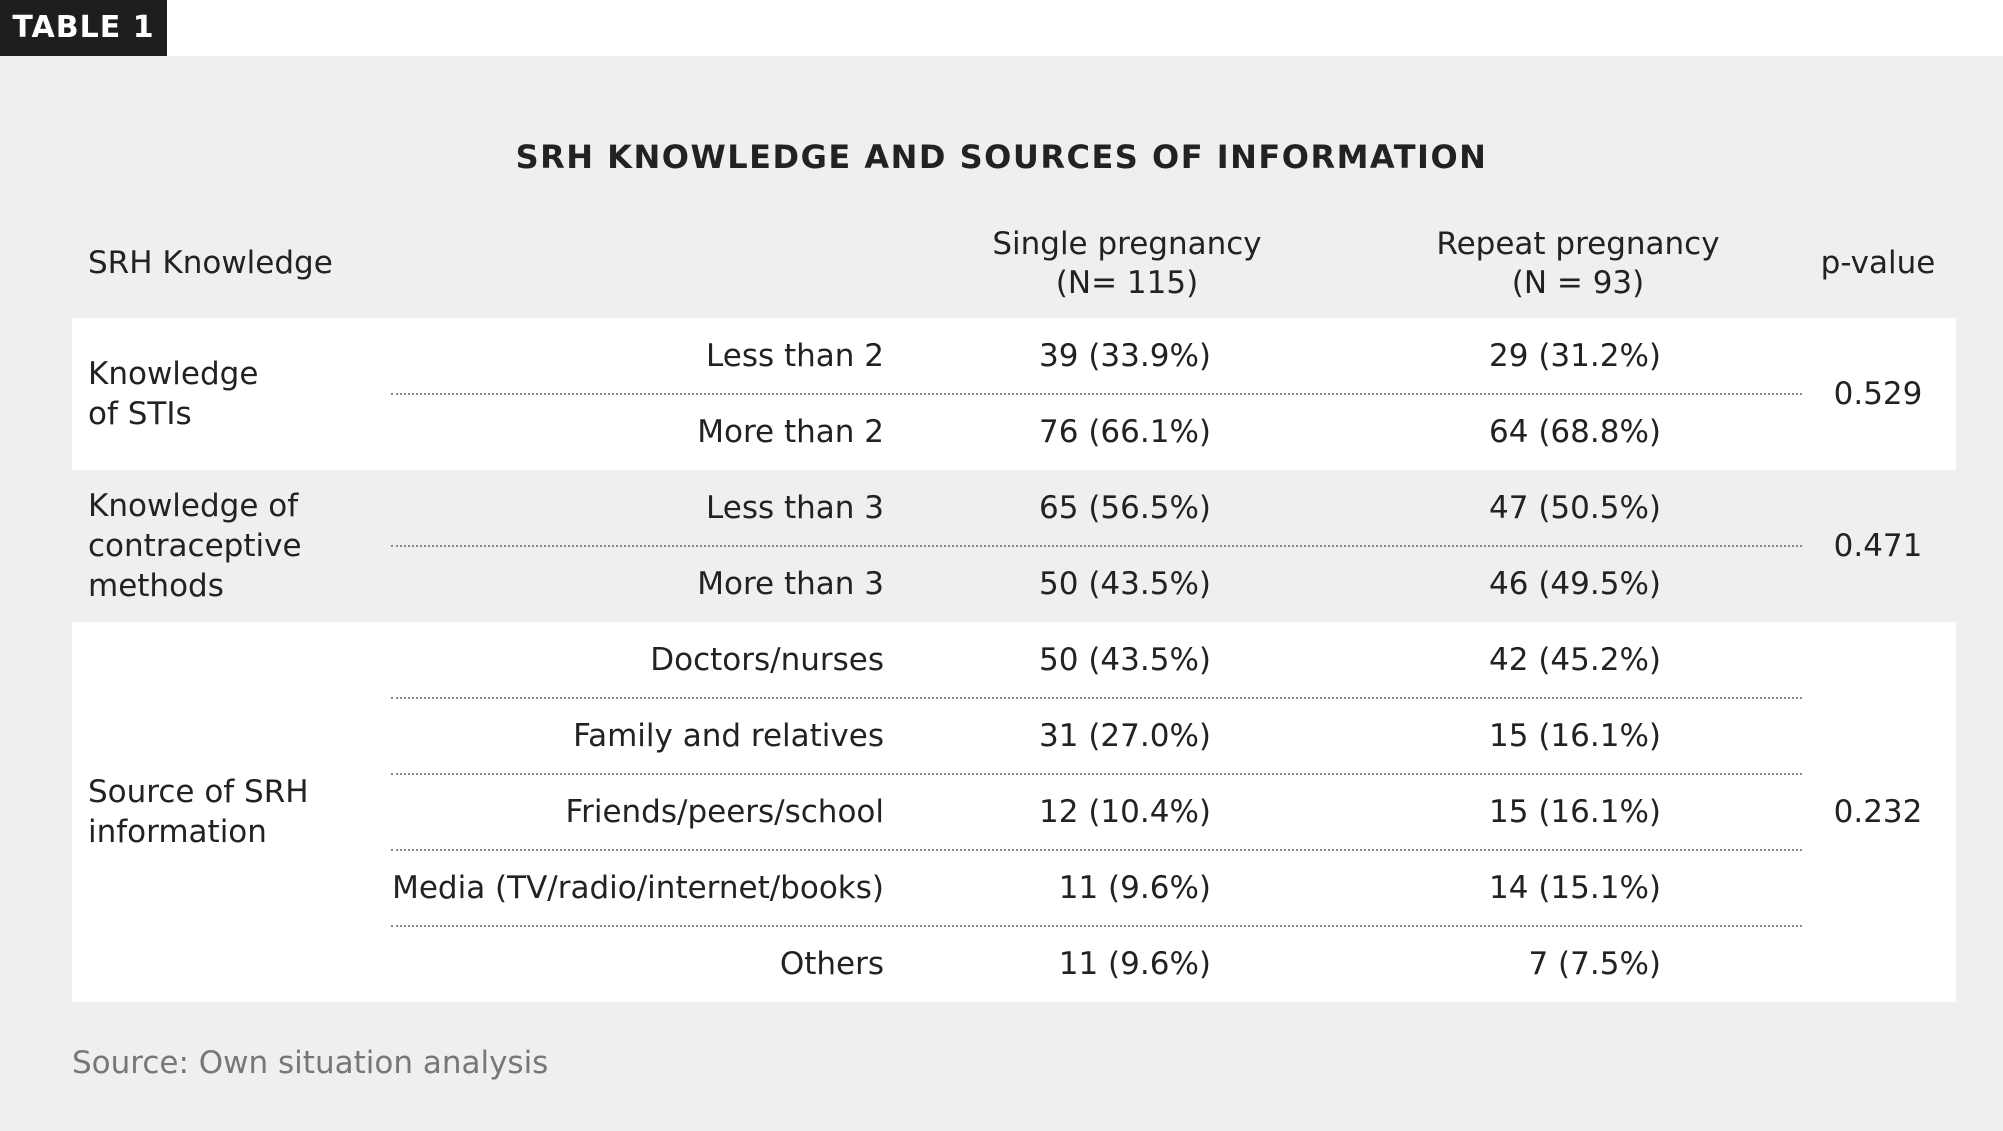 This screenshot has width=2003, height=1131. What do you see at coordinates (1127, 244) in the screenshot?
I see `header-cell: Single pregnancy` at bounding box center [1127, 244].